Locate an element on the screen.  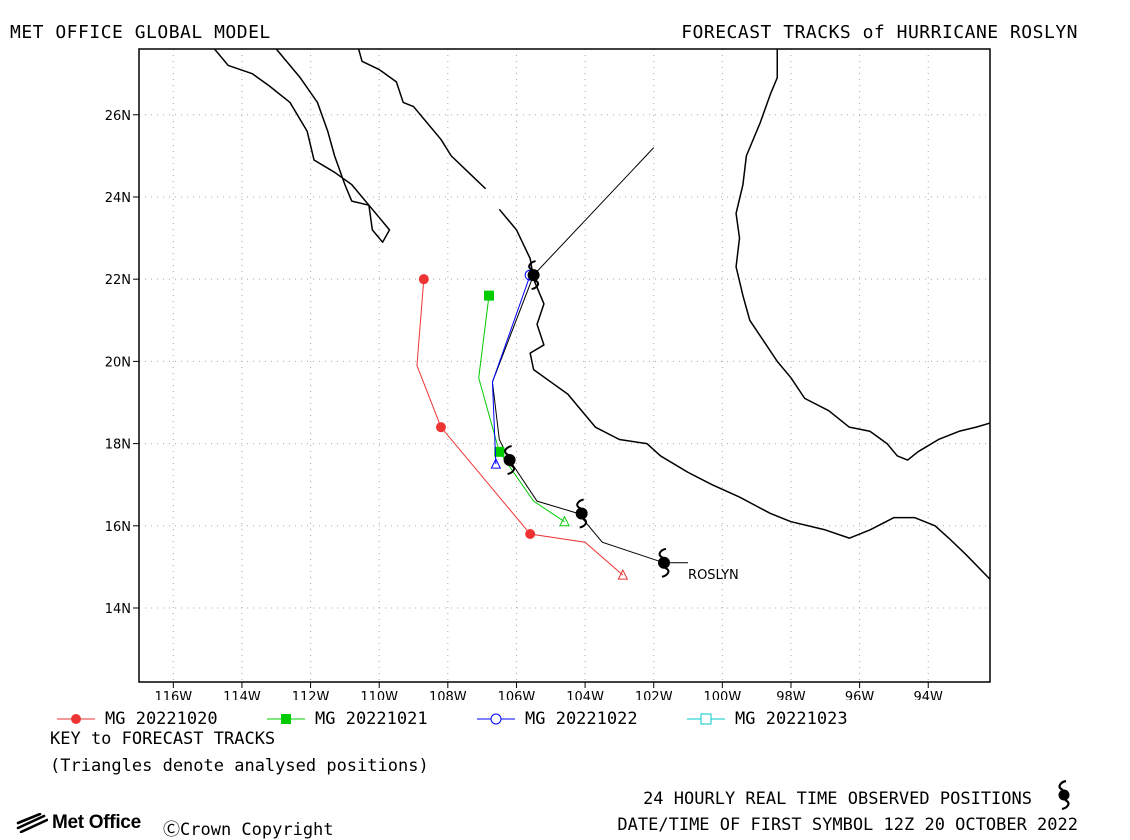
lon-tick-label: 100W is located at coordinates (723, 695).